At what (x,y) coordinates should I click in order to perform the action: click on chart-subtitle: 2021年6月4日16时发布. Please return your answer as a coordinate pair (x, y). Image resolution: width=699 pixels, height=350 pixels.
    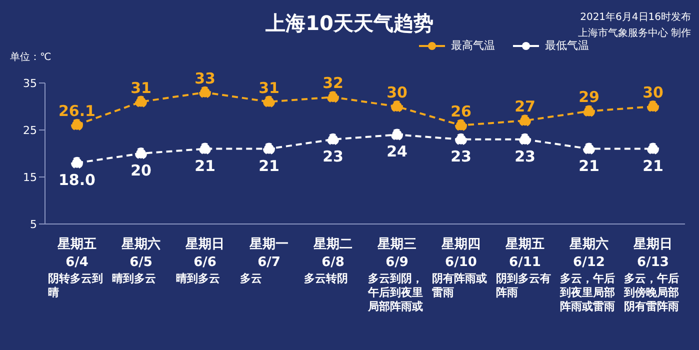
    Looking at the image, I should click on (635, 17).